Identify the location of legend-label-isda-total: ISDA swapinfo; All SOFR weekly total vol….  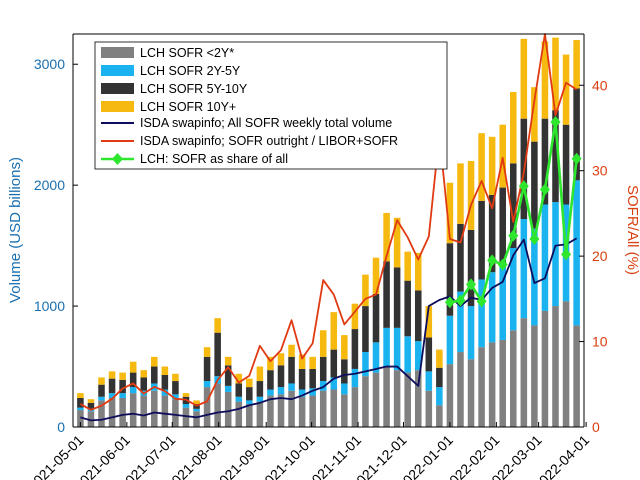
(266, 123).